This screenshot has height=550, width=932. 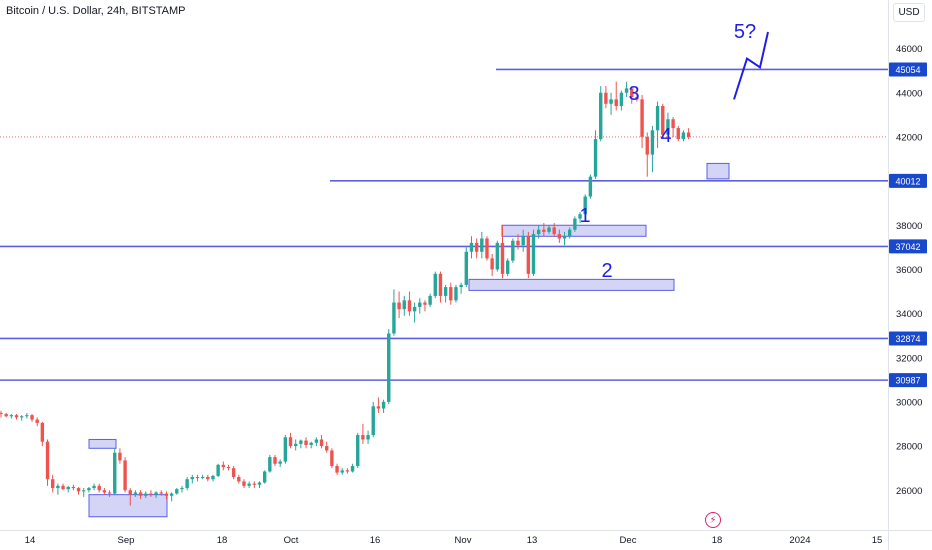 What do you see at coordinates (909, 12) in the screenshot?
I see `currency-button: USD` at bounding box center [909, 12].